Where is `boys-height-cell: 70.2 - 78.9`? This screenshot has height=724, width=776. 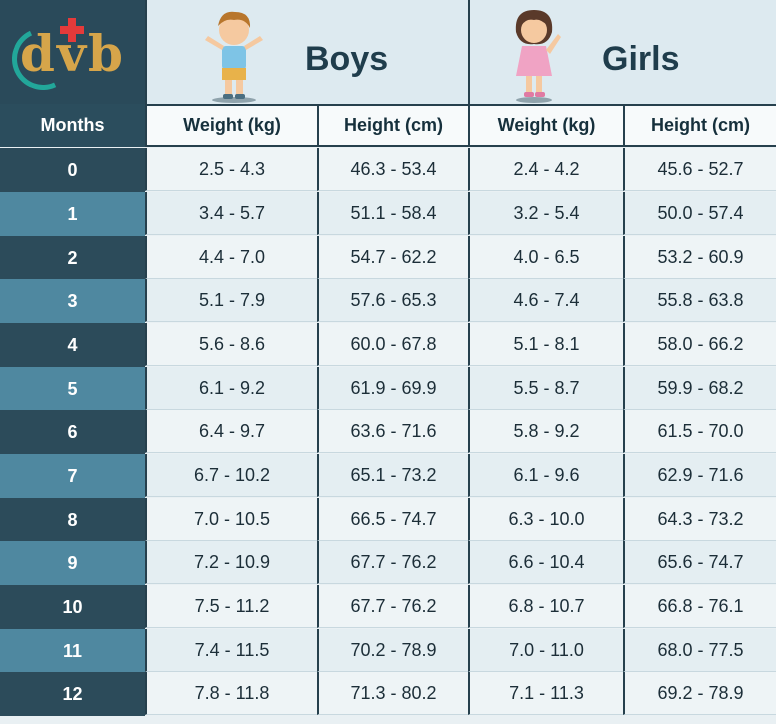
boys-height-cell: 70.2 - 78.9 is located at coordinates (392, 650).